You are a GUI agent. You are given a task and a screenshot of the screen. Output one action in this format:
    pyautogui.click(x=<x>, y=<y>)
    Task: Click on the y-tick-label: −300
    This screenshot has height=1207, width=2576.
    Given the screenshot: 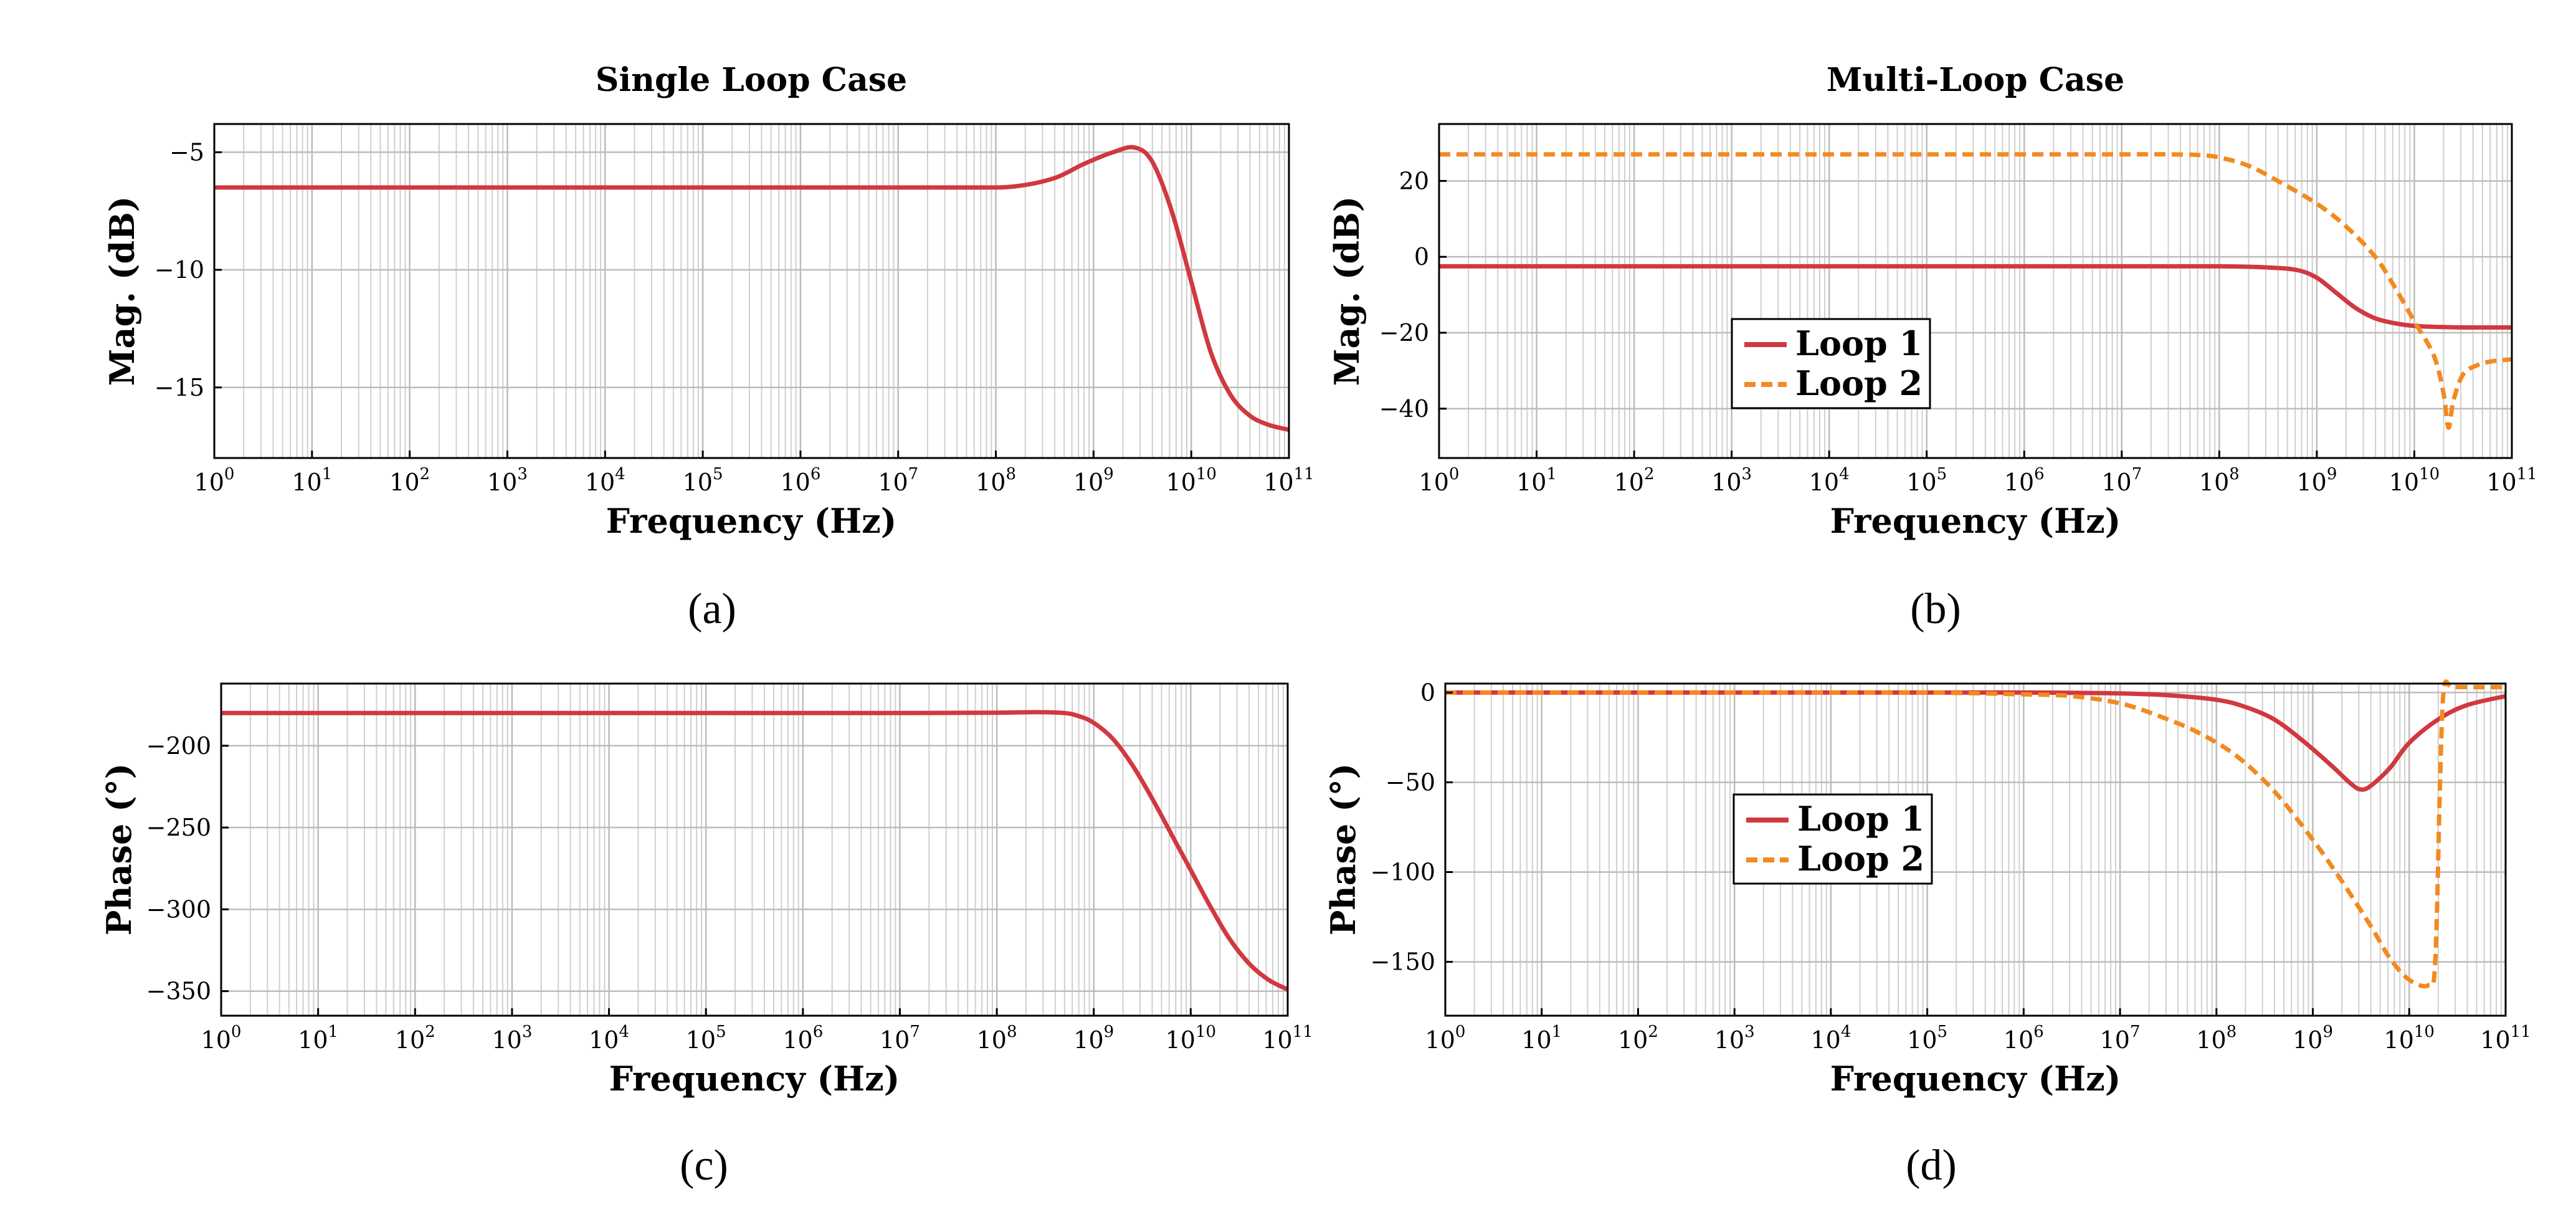 What is the action you would take?
    pyautogui.click(x=178, y=909)
    